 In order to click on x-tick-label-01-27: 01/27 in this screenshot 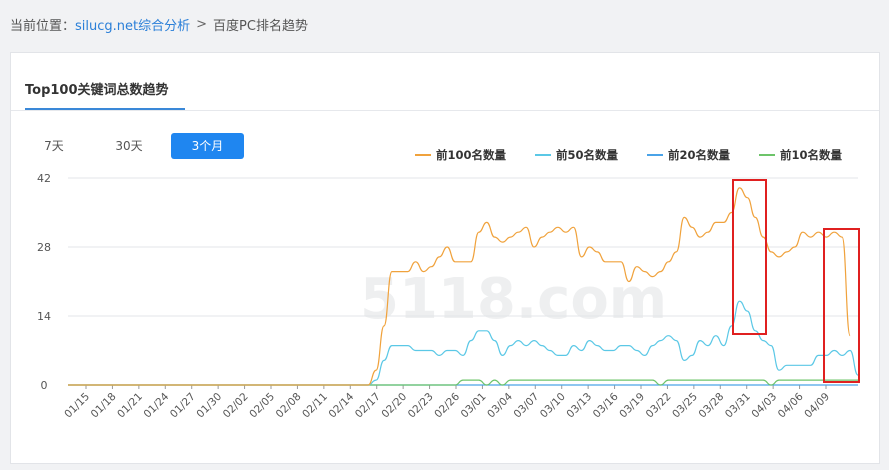, I will do `click(183, 406)`.